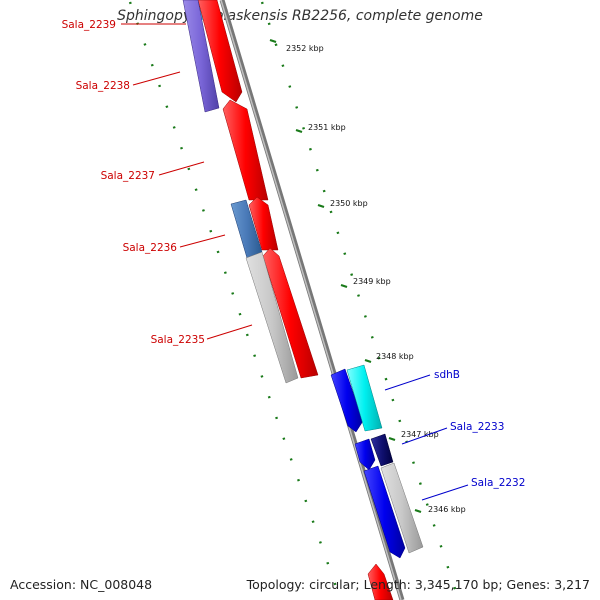 The width and height of the screenshot is (600, 600). Describe the element at coordinates (201, 56) in the screenshot. I see `gene-sala-2238-rev` at that location.